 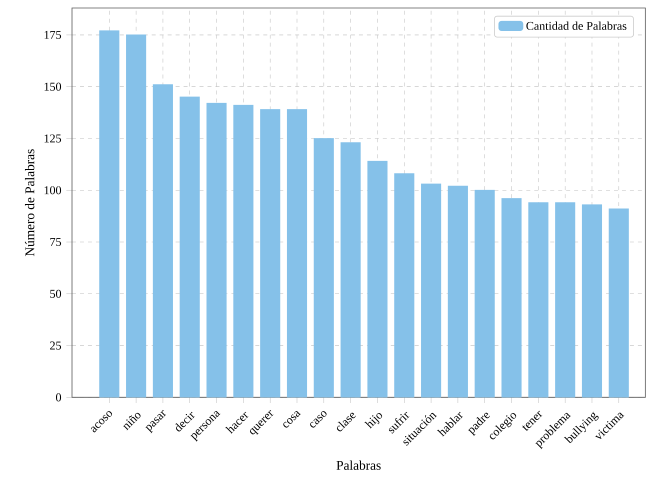 I want to click on x-tick-label: hijo, so click(x=373, y=420).